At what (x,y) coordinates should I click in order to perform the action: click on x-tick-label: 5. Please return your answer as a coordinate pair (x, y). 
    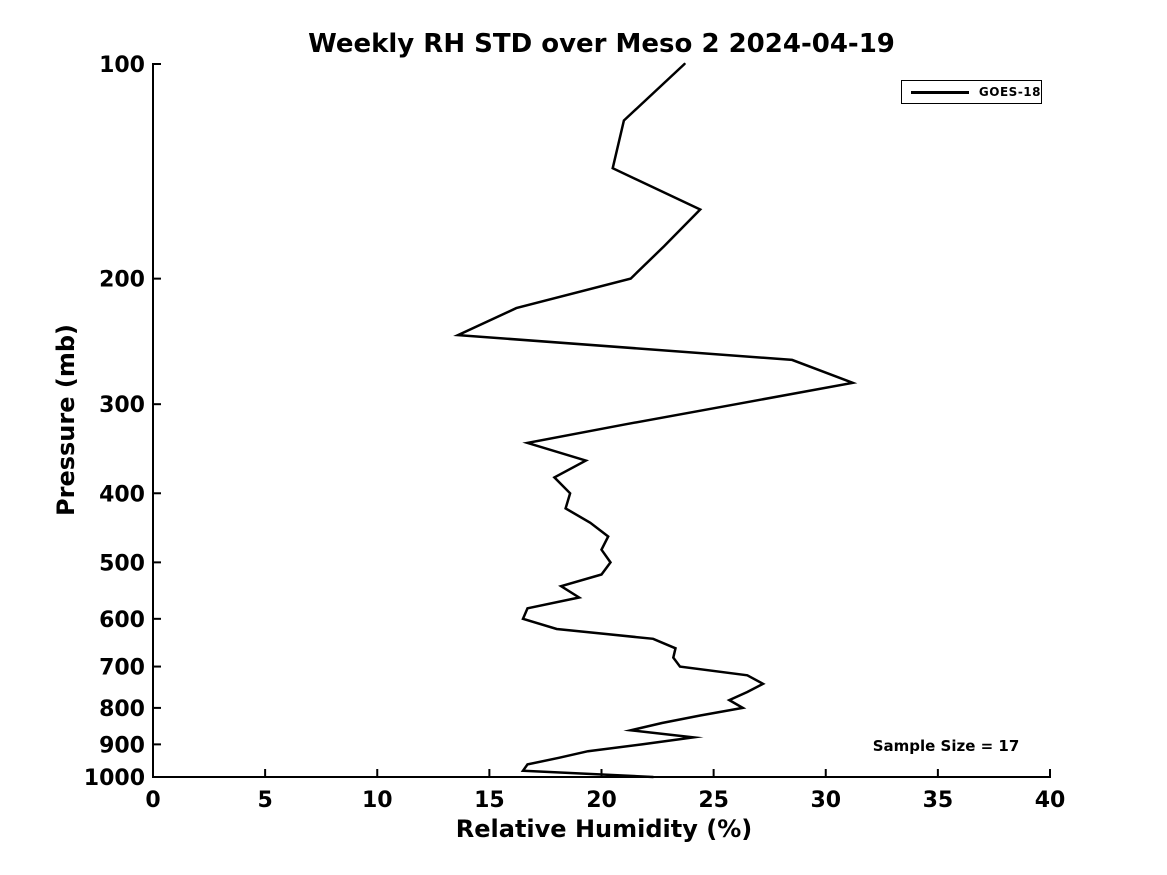
    Looking at the image, I should click on (264, 800).